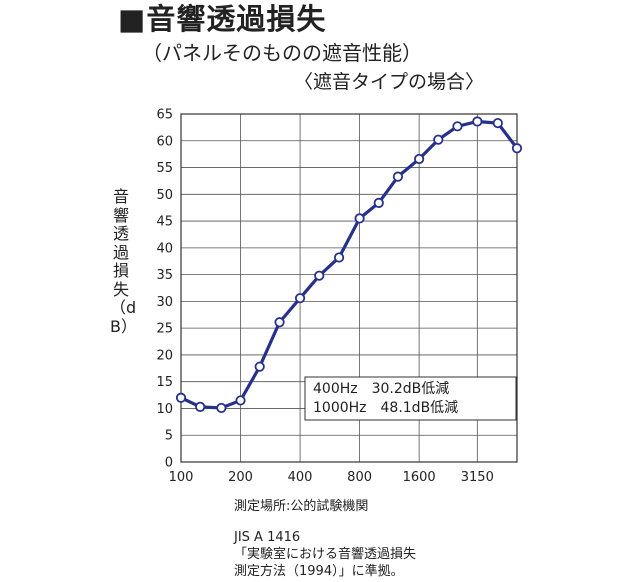 This screenshot has width=640, height=582. What do you see at coordinates (169, 463) in the screenshot?
I see `y-tick-label: 0` at bounding box center [169, 463].